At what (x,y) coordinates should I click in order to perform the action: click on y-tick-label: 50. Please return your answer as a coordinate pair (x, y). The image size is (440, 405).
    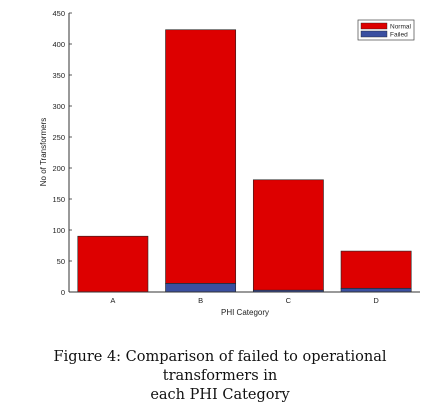
    Looking at the image, I should click on (61, 261).